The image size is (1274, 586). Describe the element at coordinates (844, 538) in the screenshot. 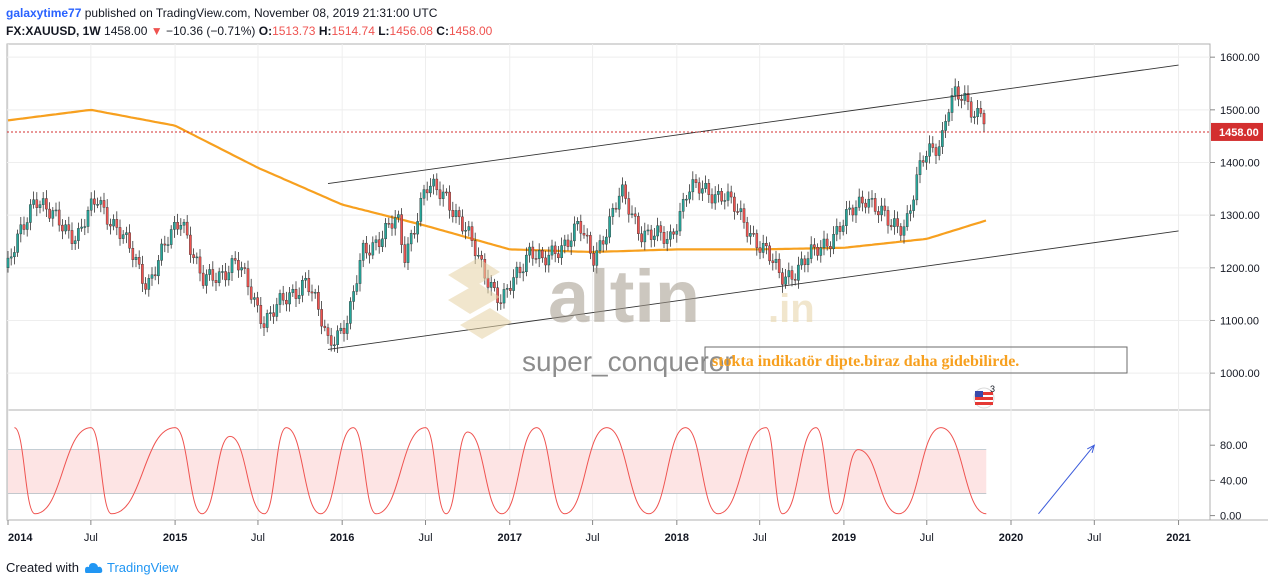

I see `time-tick-label: 2019` at that location.